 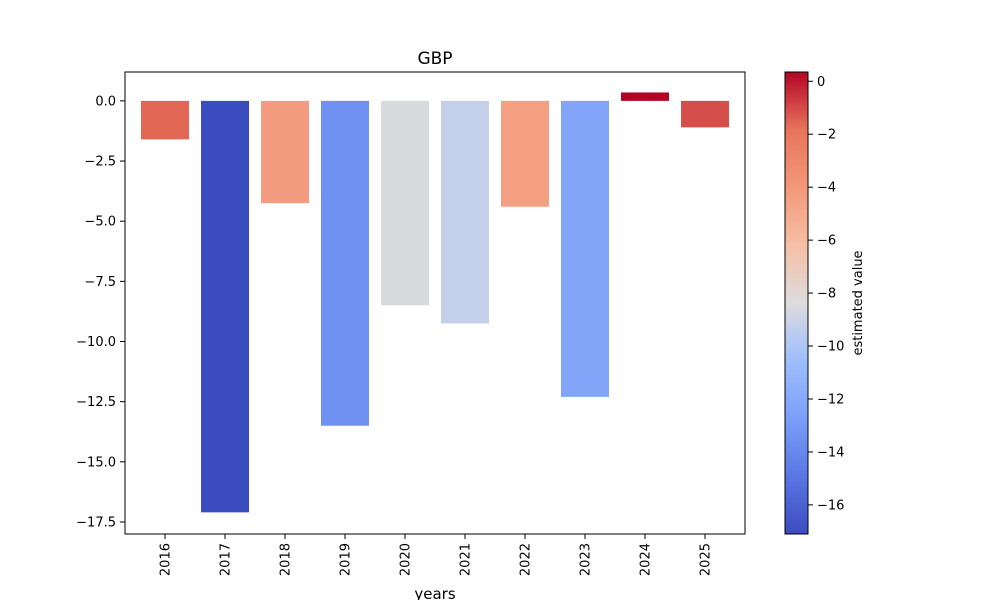 I want to click on bar-2016, so click(x=165, y=120).